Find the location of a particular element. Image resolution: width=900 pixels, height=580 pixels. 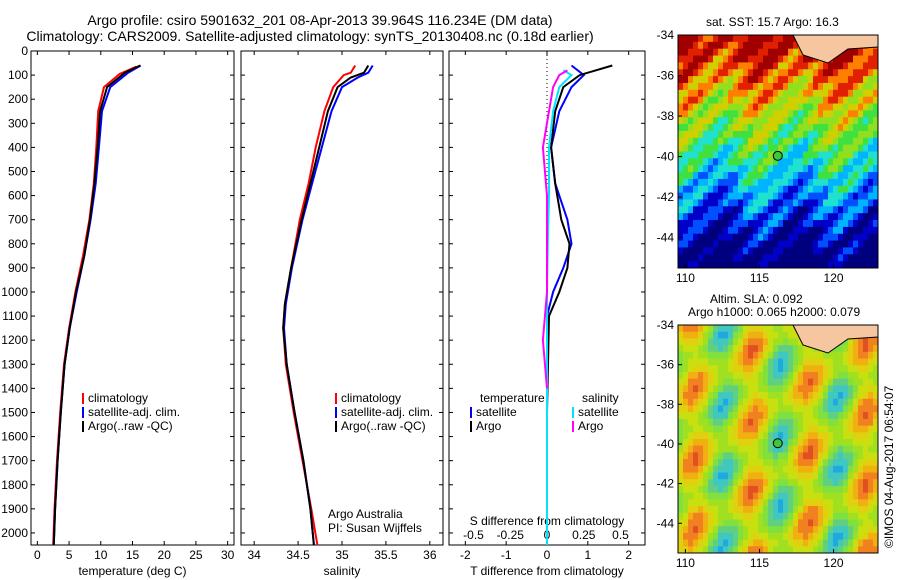

x-tick-label: 0 is located at coordinates (547, 555).